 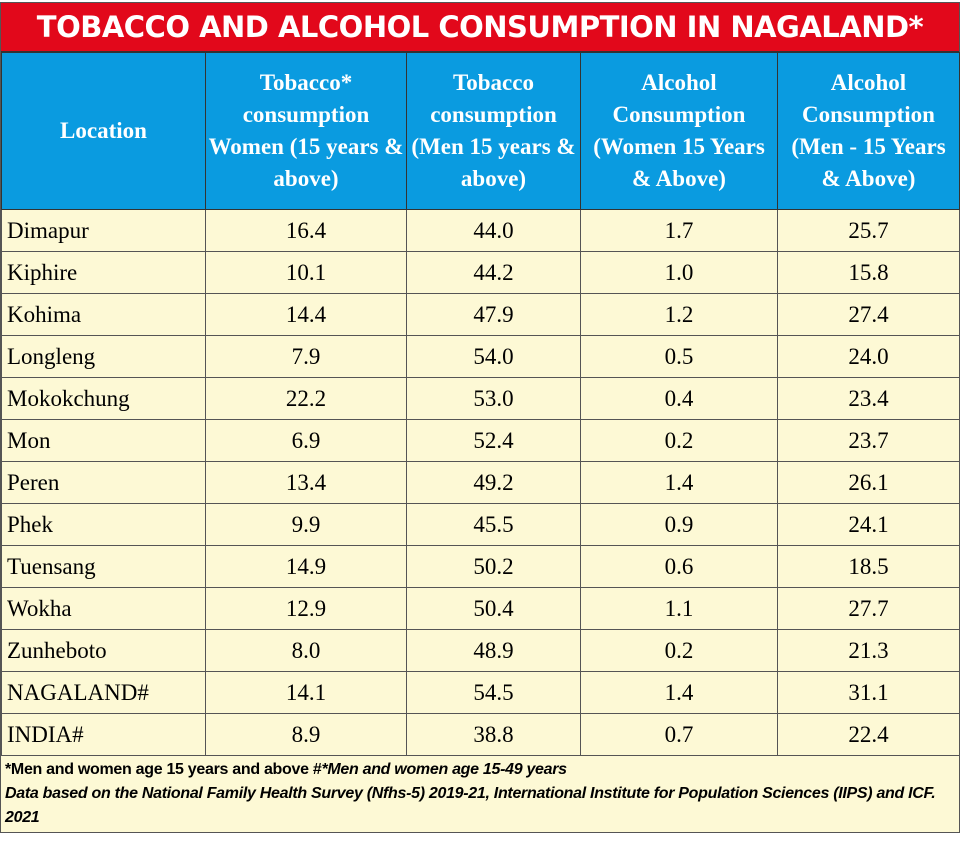 I want to click on value-cell: 52.4, so click(x=493, y=440).